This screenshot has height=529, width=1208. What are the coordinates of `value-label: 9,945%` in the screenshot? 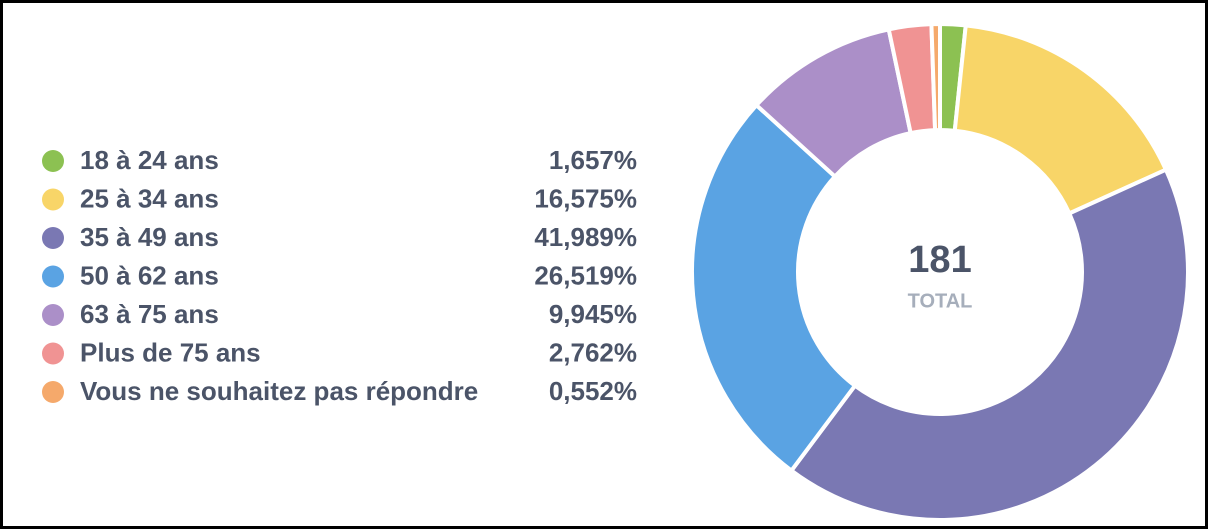 It's located at (593, 314).